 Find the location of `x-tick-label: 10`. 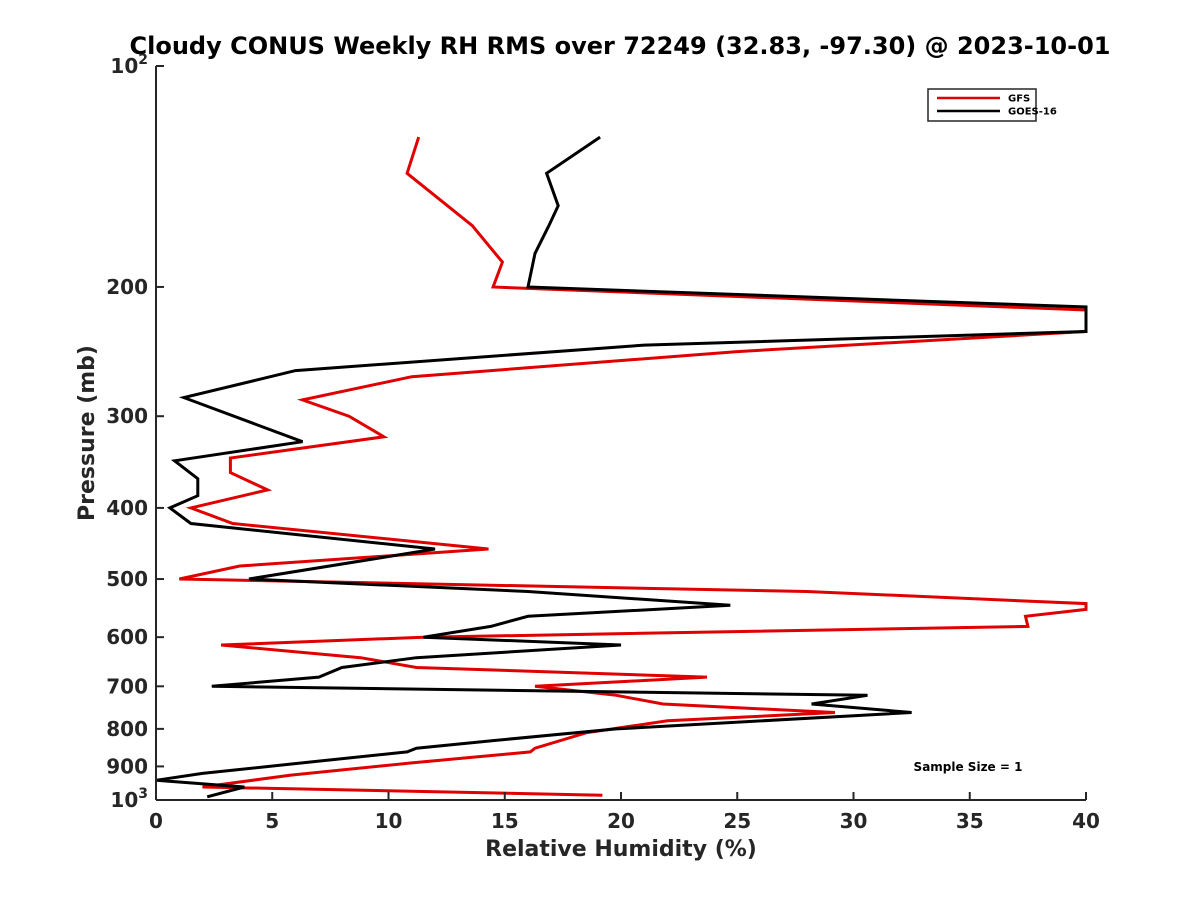

x-tick-label: 10 is located at coordinates (389, 821).